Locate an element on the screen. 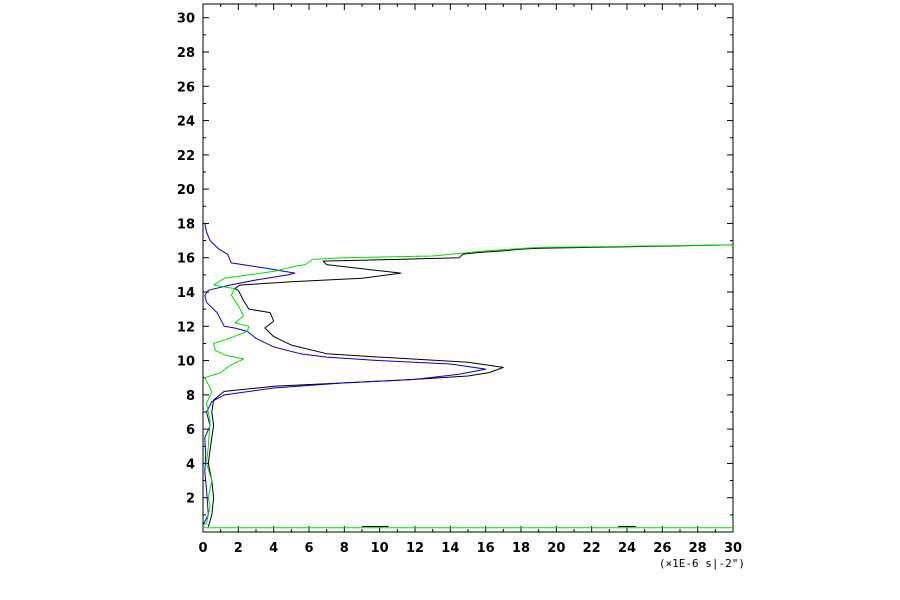 The image size is (900, 600). x-tick-label: 30 is located at coordinates (733, 548).